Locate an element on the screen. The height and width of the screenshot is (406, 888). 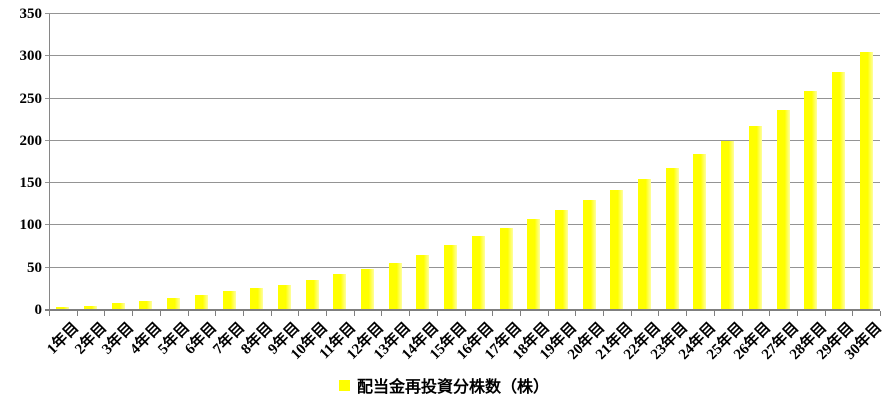
bar-26年目 is located at coordinates (755, 217).